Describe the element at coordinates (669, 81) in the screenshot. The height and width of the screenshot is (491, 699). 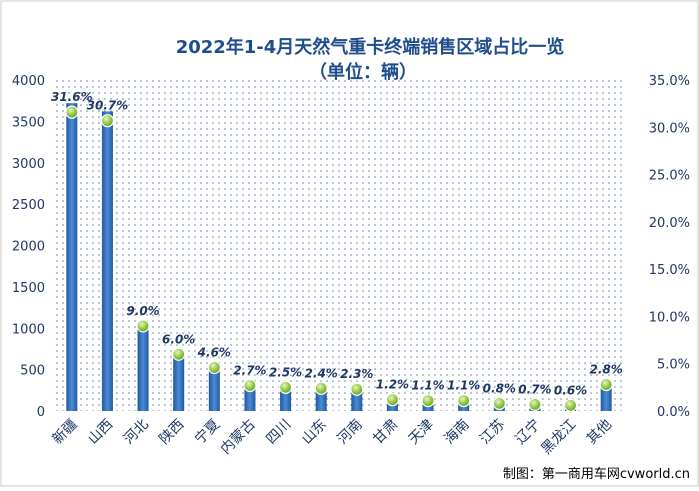
I see `y-right-tick-label: 35.0%` at that location.